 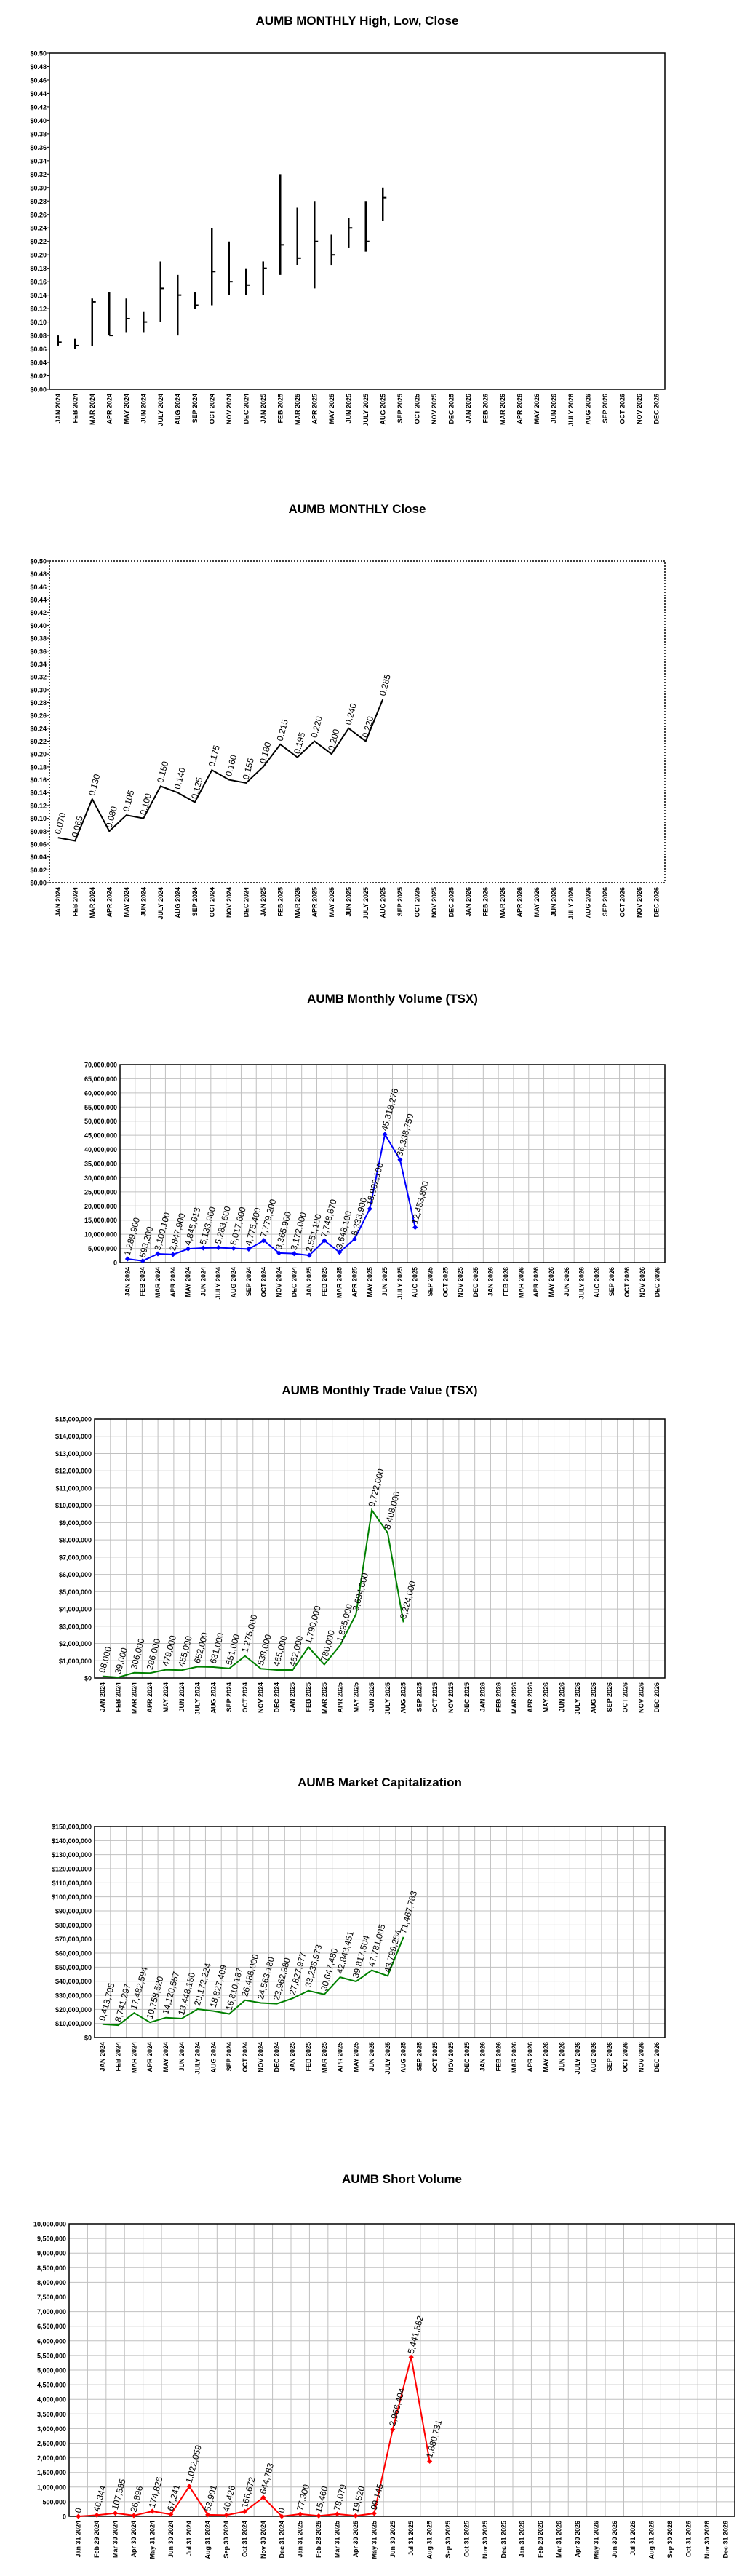 What do you see at coordinates (434, 902) in the screenshot?
I see `x-tick-label: NOV 2025` at bounding box center [434, 902].